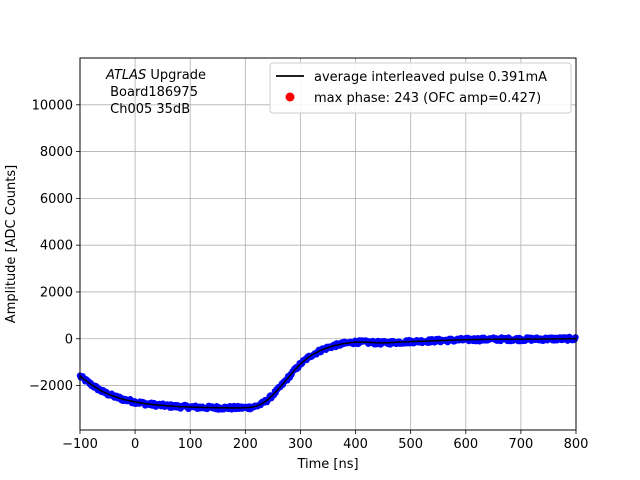 The width and height of the screenshot is (640, 480). What do you see at coordinates (520, 444) in the screenshot?
I see `x-tick-label: 700` at bounding box center [520, 444].